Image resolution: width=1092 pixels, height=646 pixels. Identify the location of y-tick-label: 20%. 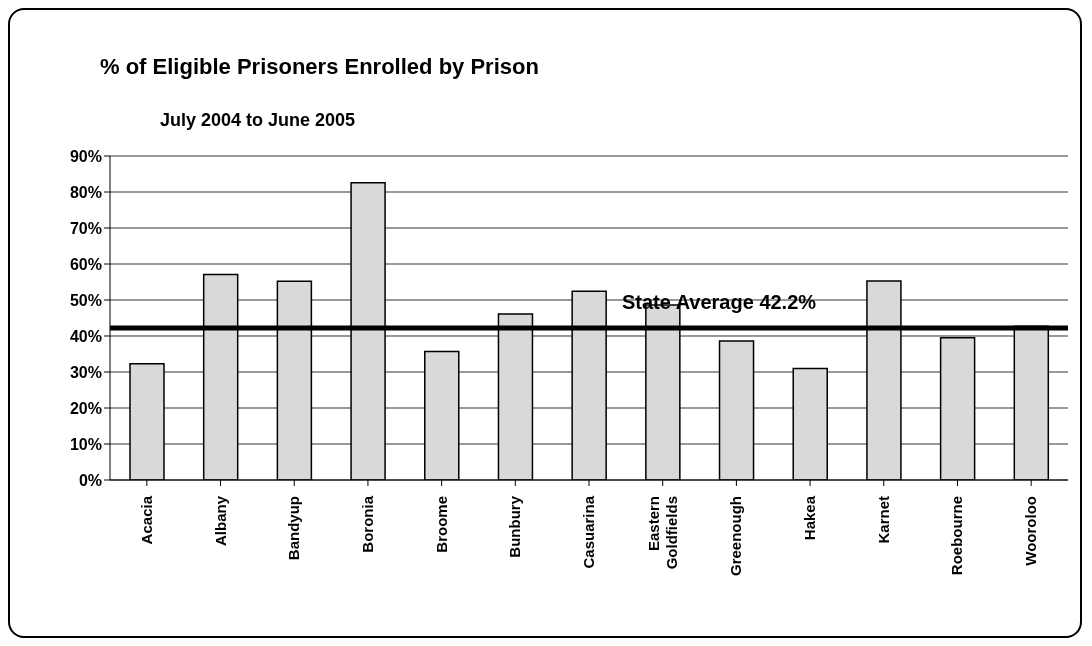
(85, 408).